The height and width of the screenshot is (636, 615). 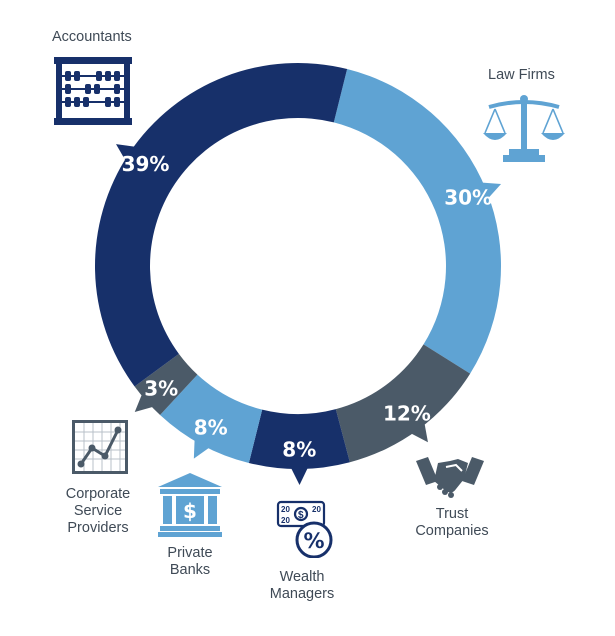 What do you see at coordinates (417, 221) in the screenshot?
I see `slice-law-firms` at bounding box center [417, 221].